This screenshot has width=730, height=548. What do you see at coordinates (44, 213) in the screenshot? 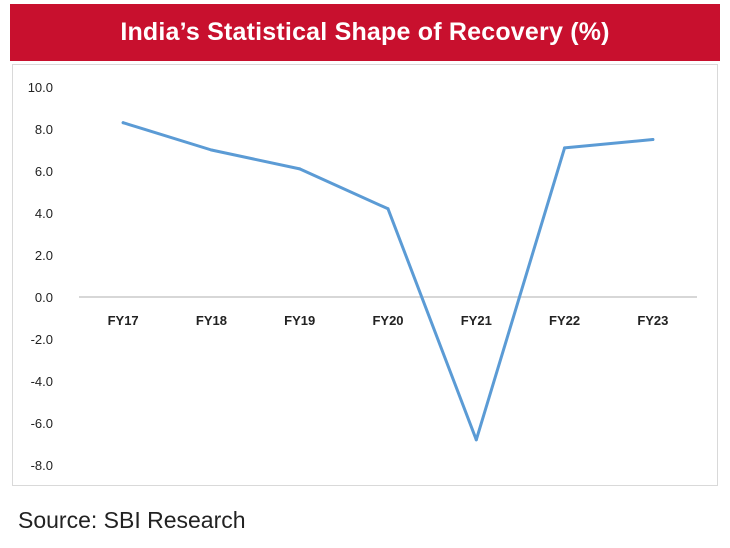
I see `y-tick-label-3: 4.0` at bounding box center [44, 213].